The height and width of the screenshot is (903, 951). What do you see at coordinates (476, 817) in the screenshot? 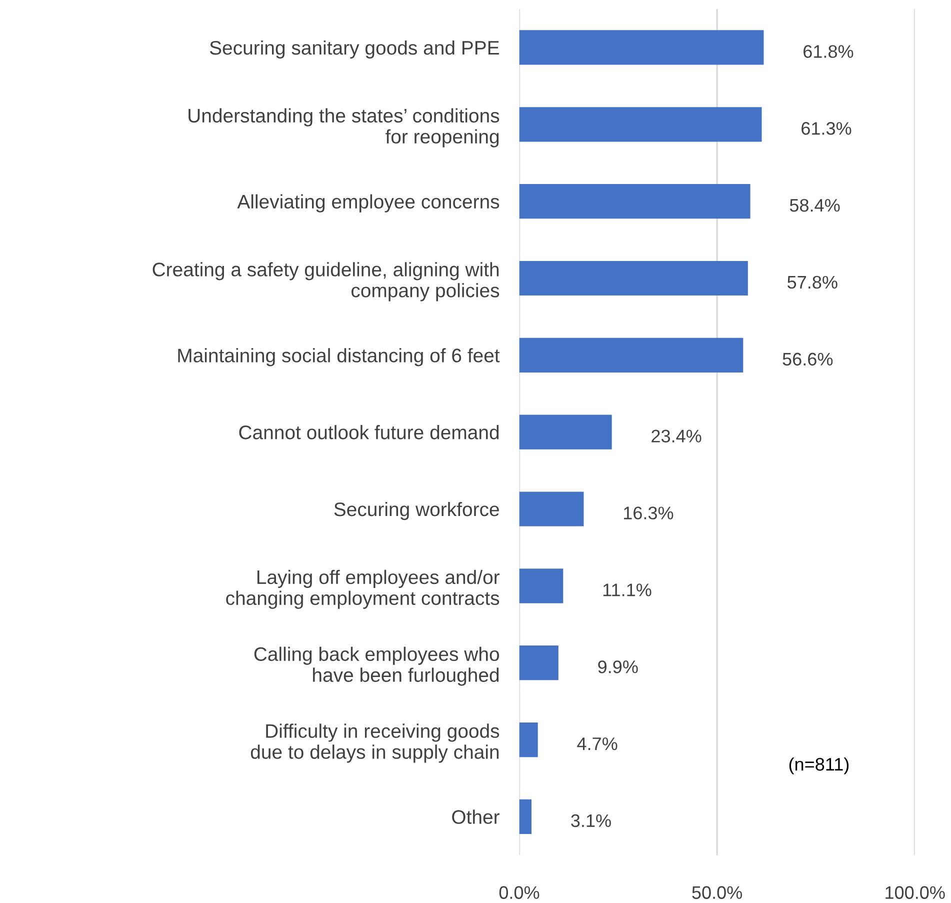
I see `y-tick-label: Other` at bounding box center [476, 817].